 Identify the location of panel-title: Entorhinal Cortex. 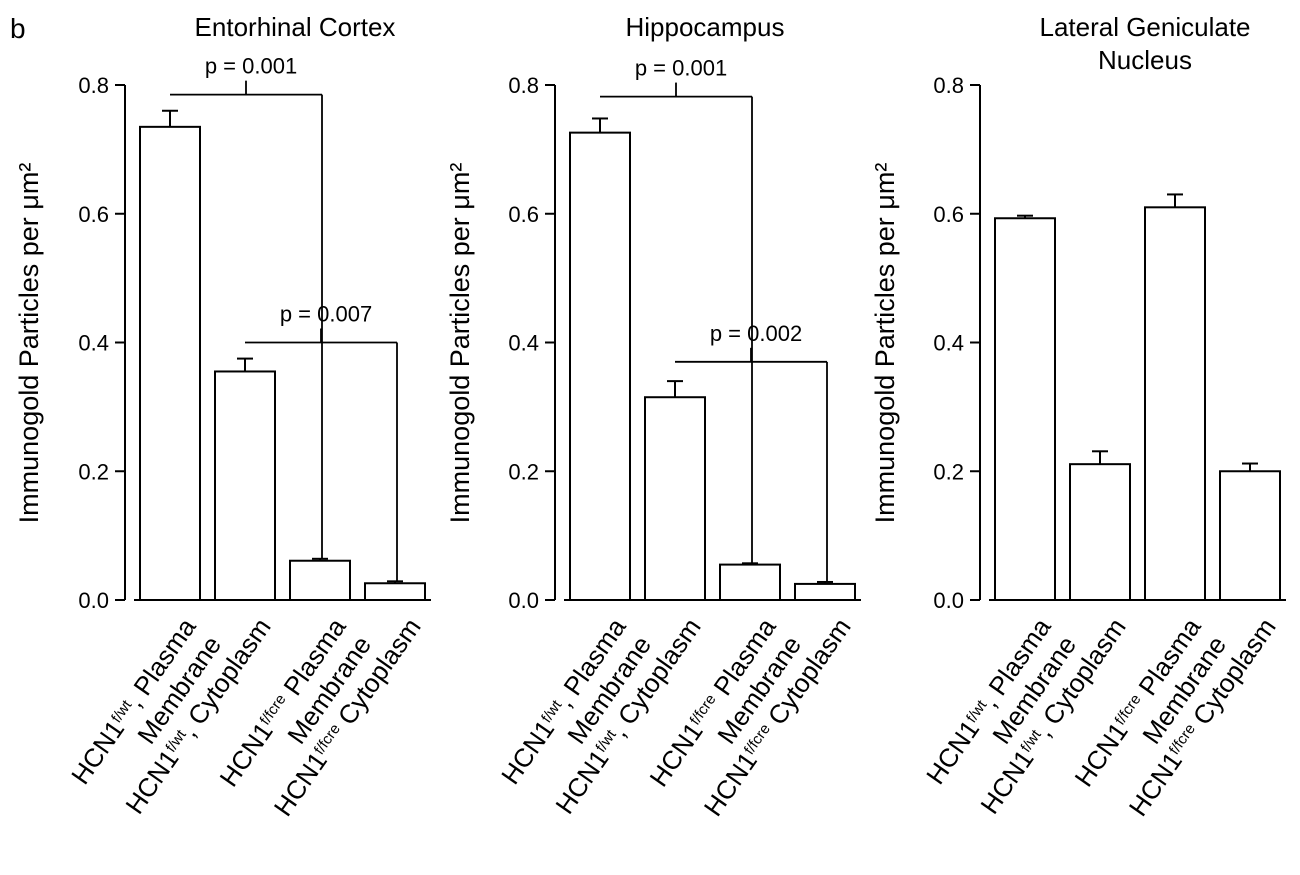
(295, 27).